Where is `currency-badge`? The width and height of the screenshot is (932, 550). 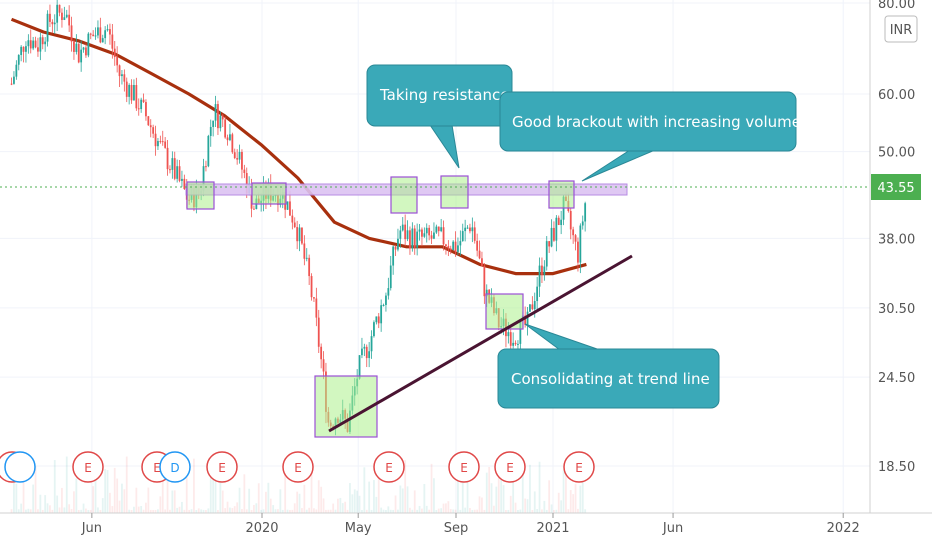
currency-badge is located at coordinates (901, 29).